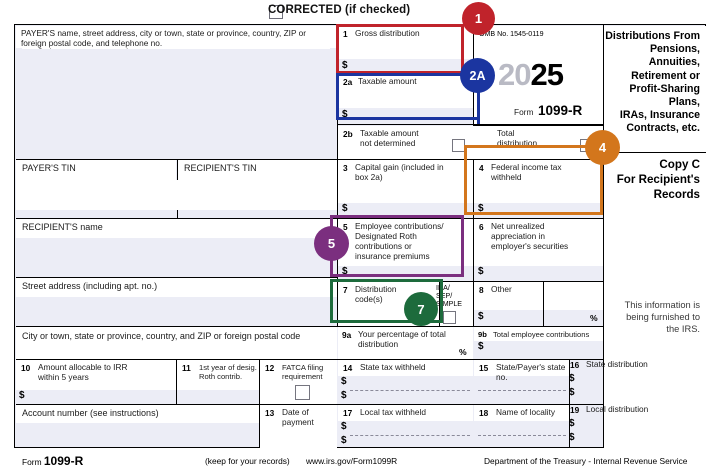  What do you see at coordinates (90, 286) in the screenshot?
I see `street-address-label: Street address (including apt. no.)` at bounding box center [90, 286].